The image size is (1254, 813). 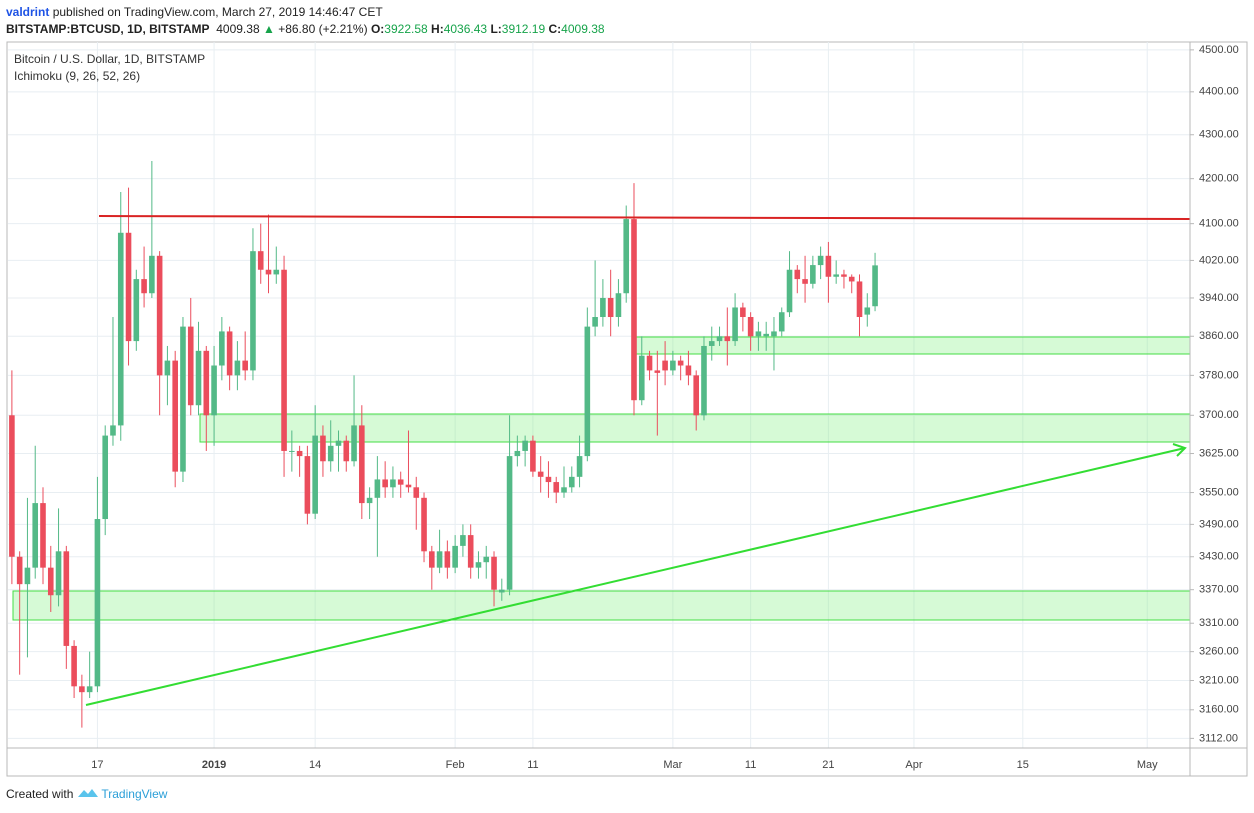 I want to click on arrow-head, so click(x=1179, y=450).